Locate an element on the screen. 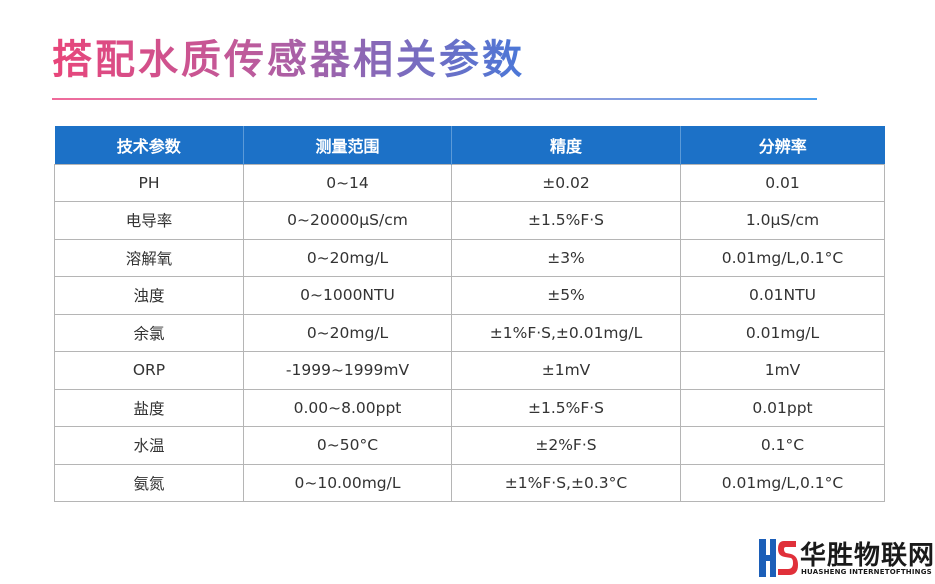  header-accuracy: 精度 is located at coordinates (566, 145).